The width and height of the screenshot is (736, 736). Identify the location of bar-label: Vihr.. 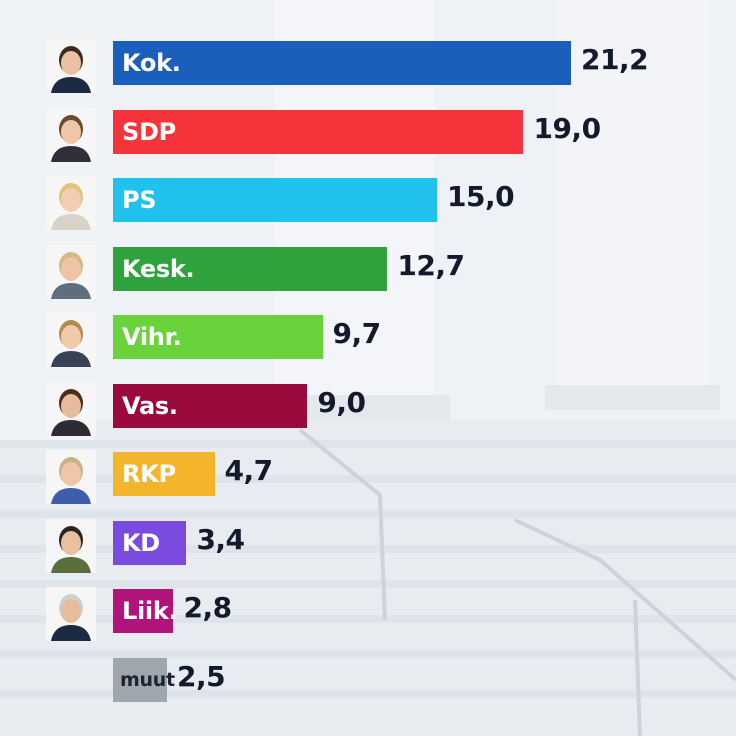
(152, 337).